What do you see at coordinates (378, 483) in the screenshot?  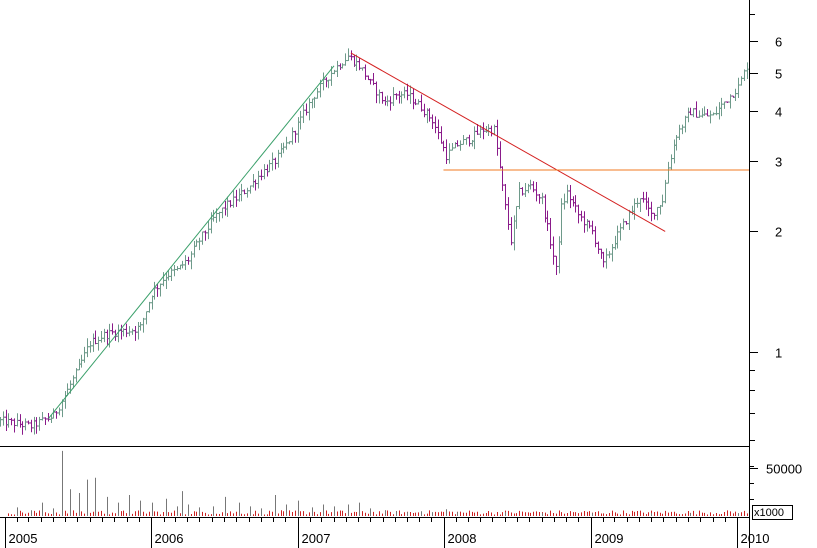 I see `volume-bars` at bounding box center [378, 483].